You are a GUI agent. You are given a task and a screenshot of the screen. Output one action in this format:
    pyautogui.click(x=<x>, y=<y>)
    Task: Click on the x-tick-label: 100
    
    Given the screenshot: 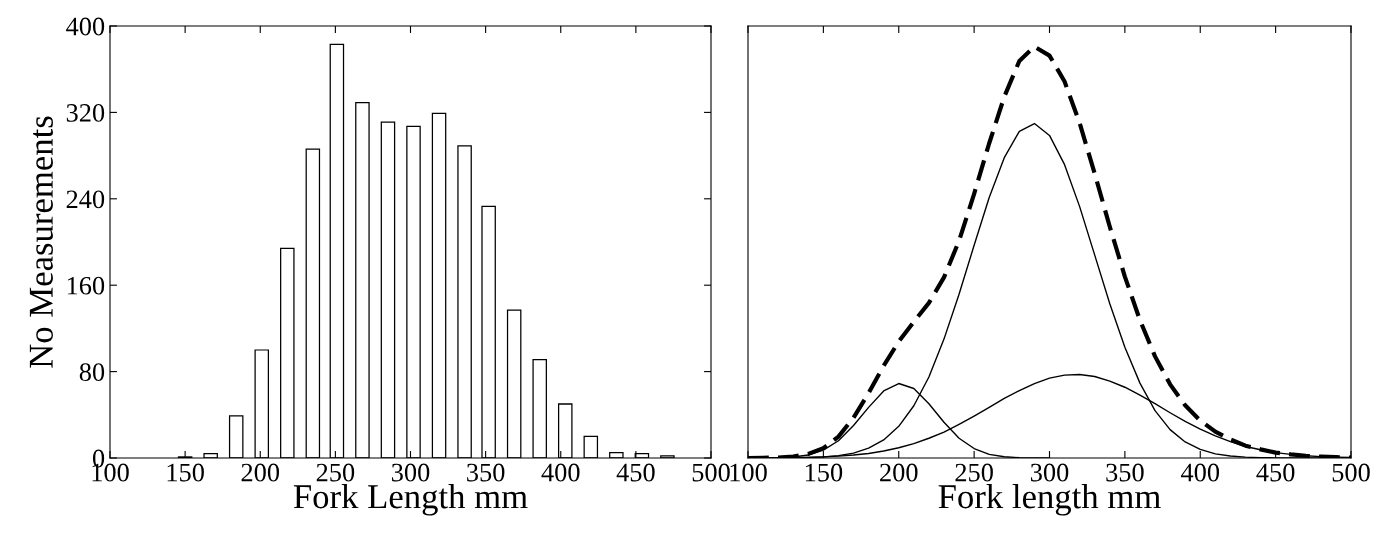 What is the action you would take?
    pyautogui.click(x=748, y=472)
    